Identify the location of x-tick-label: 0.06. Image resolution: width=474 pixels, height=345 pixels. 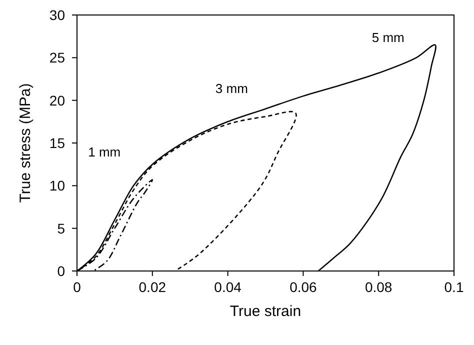
(304, 287).